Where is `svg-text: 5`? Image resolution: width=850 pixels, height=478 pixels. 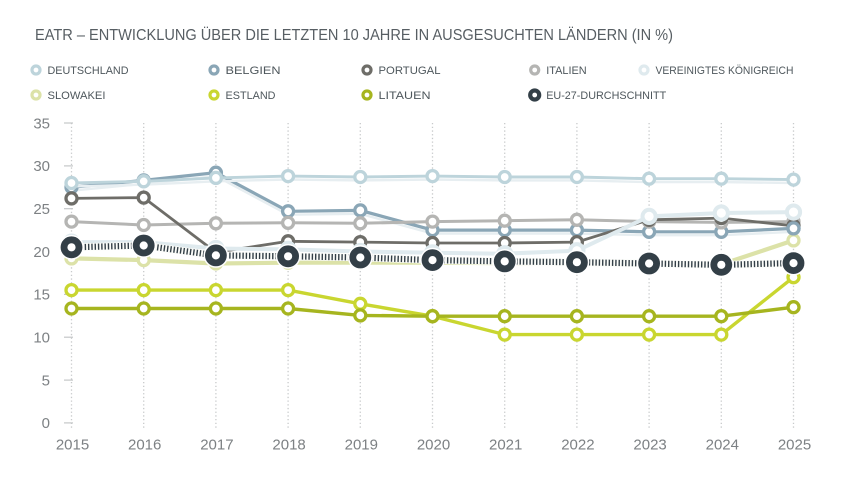 svg-text: 5 is located at coordinates (46, 380).